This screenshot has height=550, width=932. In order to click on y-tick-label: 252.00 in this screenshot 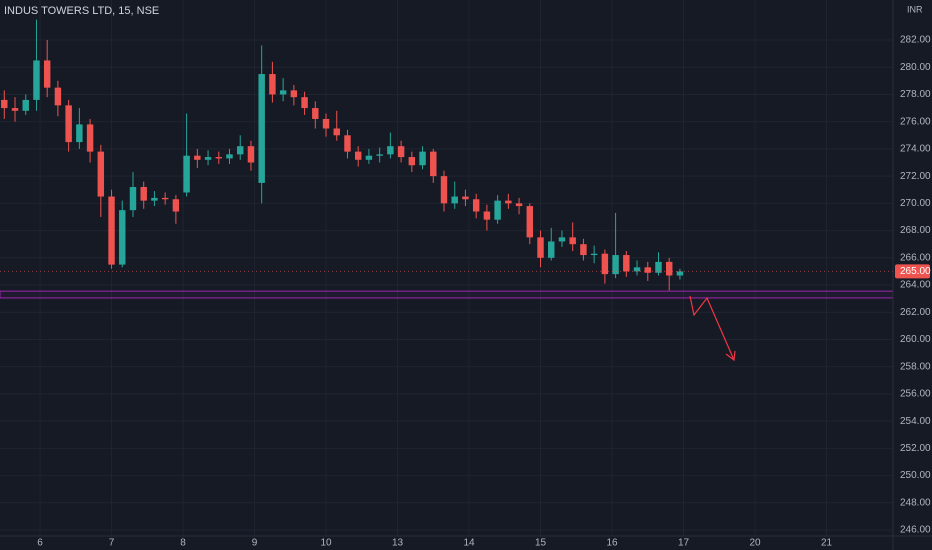, I will do `click(915, 448)`.